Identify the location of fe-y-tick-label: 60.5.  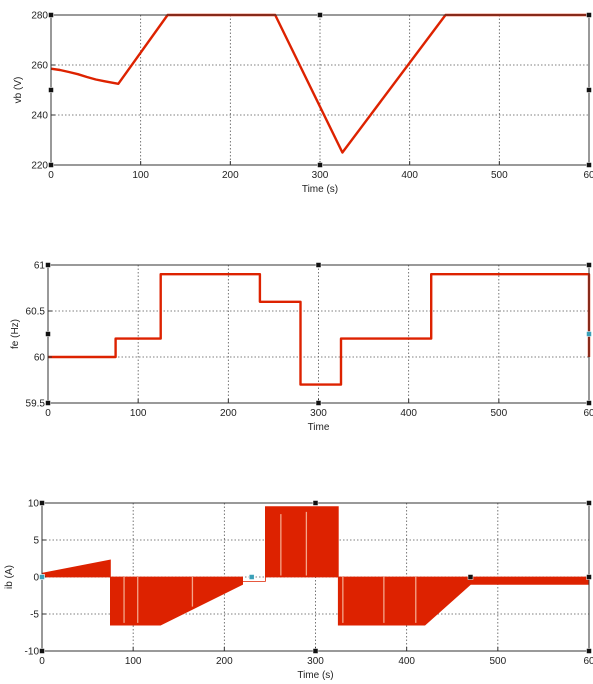
(36, 312).